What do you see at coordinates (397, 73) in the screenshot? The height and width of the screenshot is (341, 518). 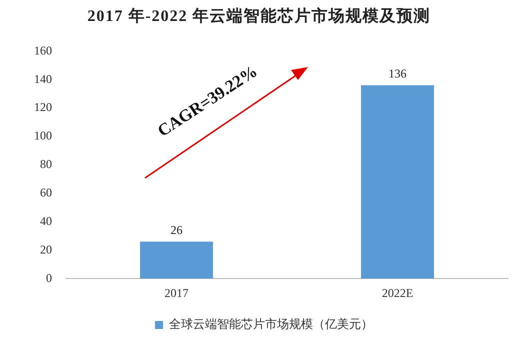 I see `data-label: 136` at bounding box center [397, 73].